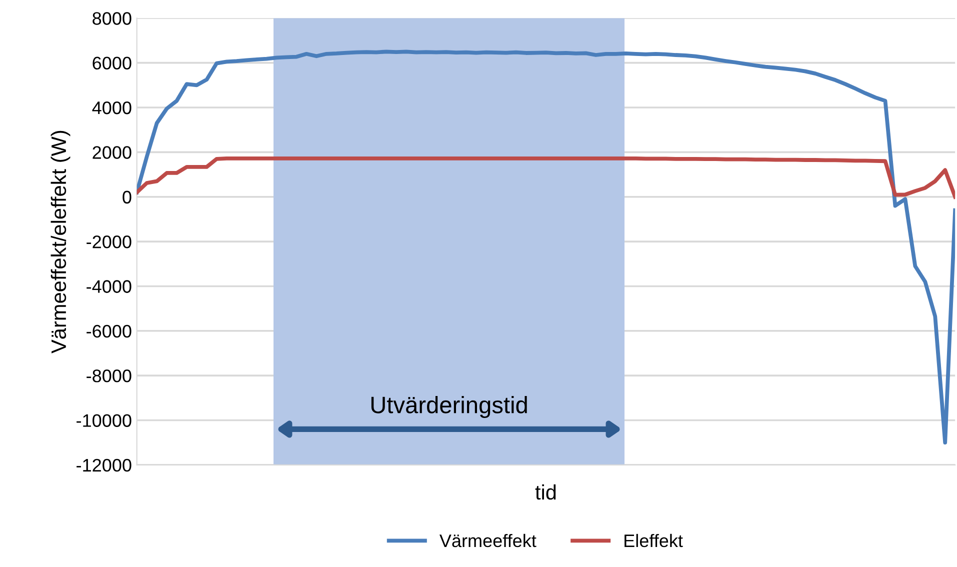 The image size is (957, 567). Describe the element at coordinates (109, 376) in the screenshot. I see `y-tick-label: -8000` at that location.